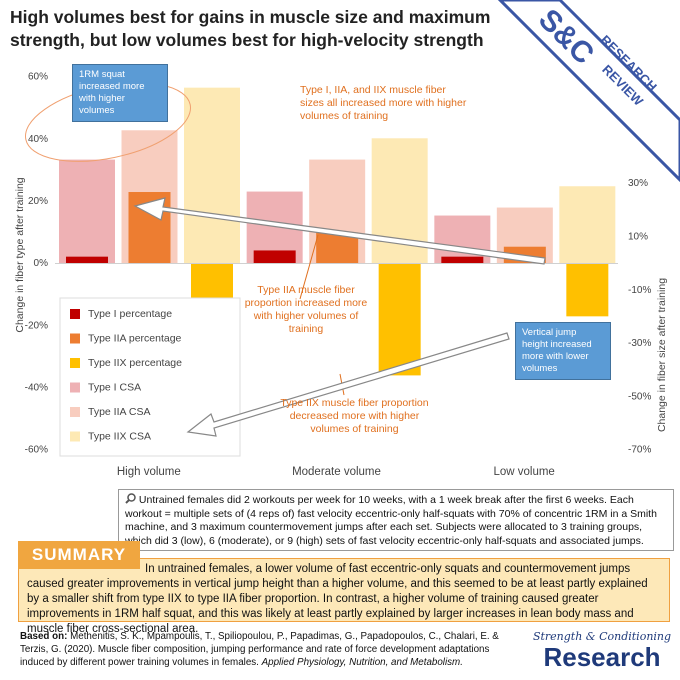  I want to click on y-tick-label: -60%, so click(36, 450).